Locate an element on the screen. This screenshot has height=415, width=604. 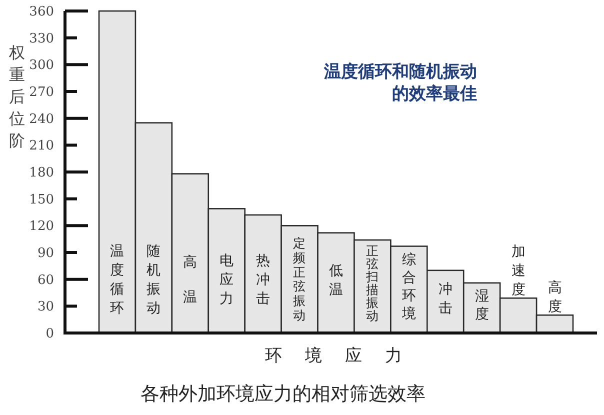
ylabel: 权重后位阶 is located at coordinates (17, 96).